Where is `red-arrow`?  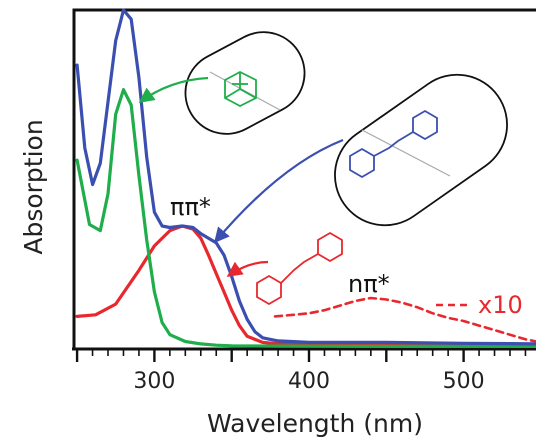
red-arrow is located at coordinates (247, 268).